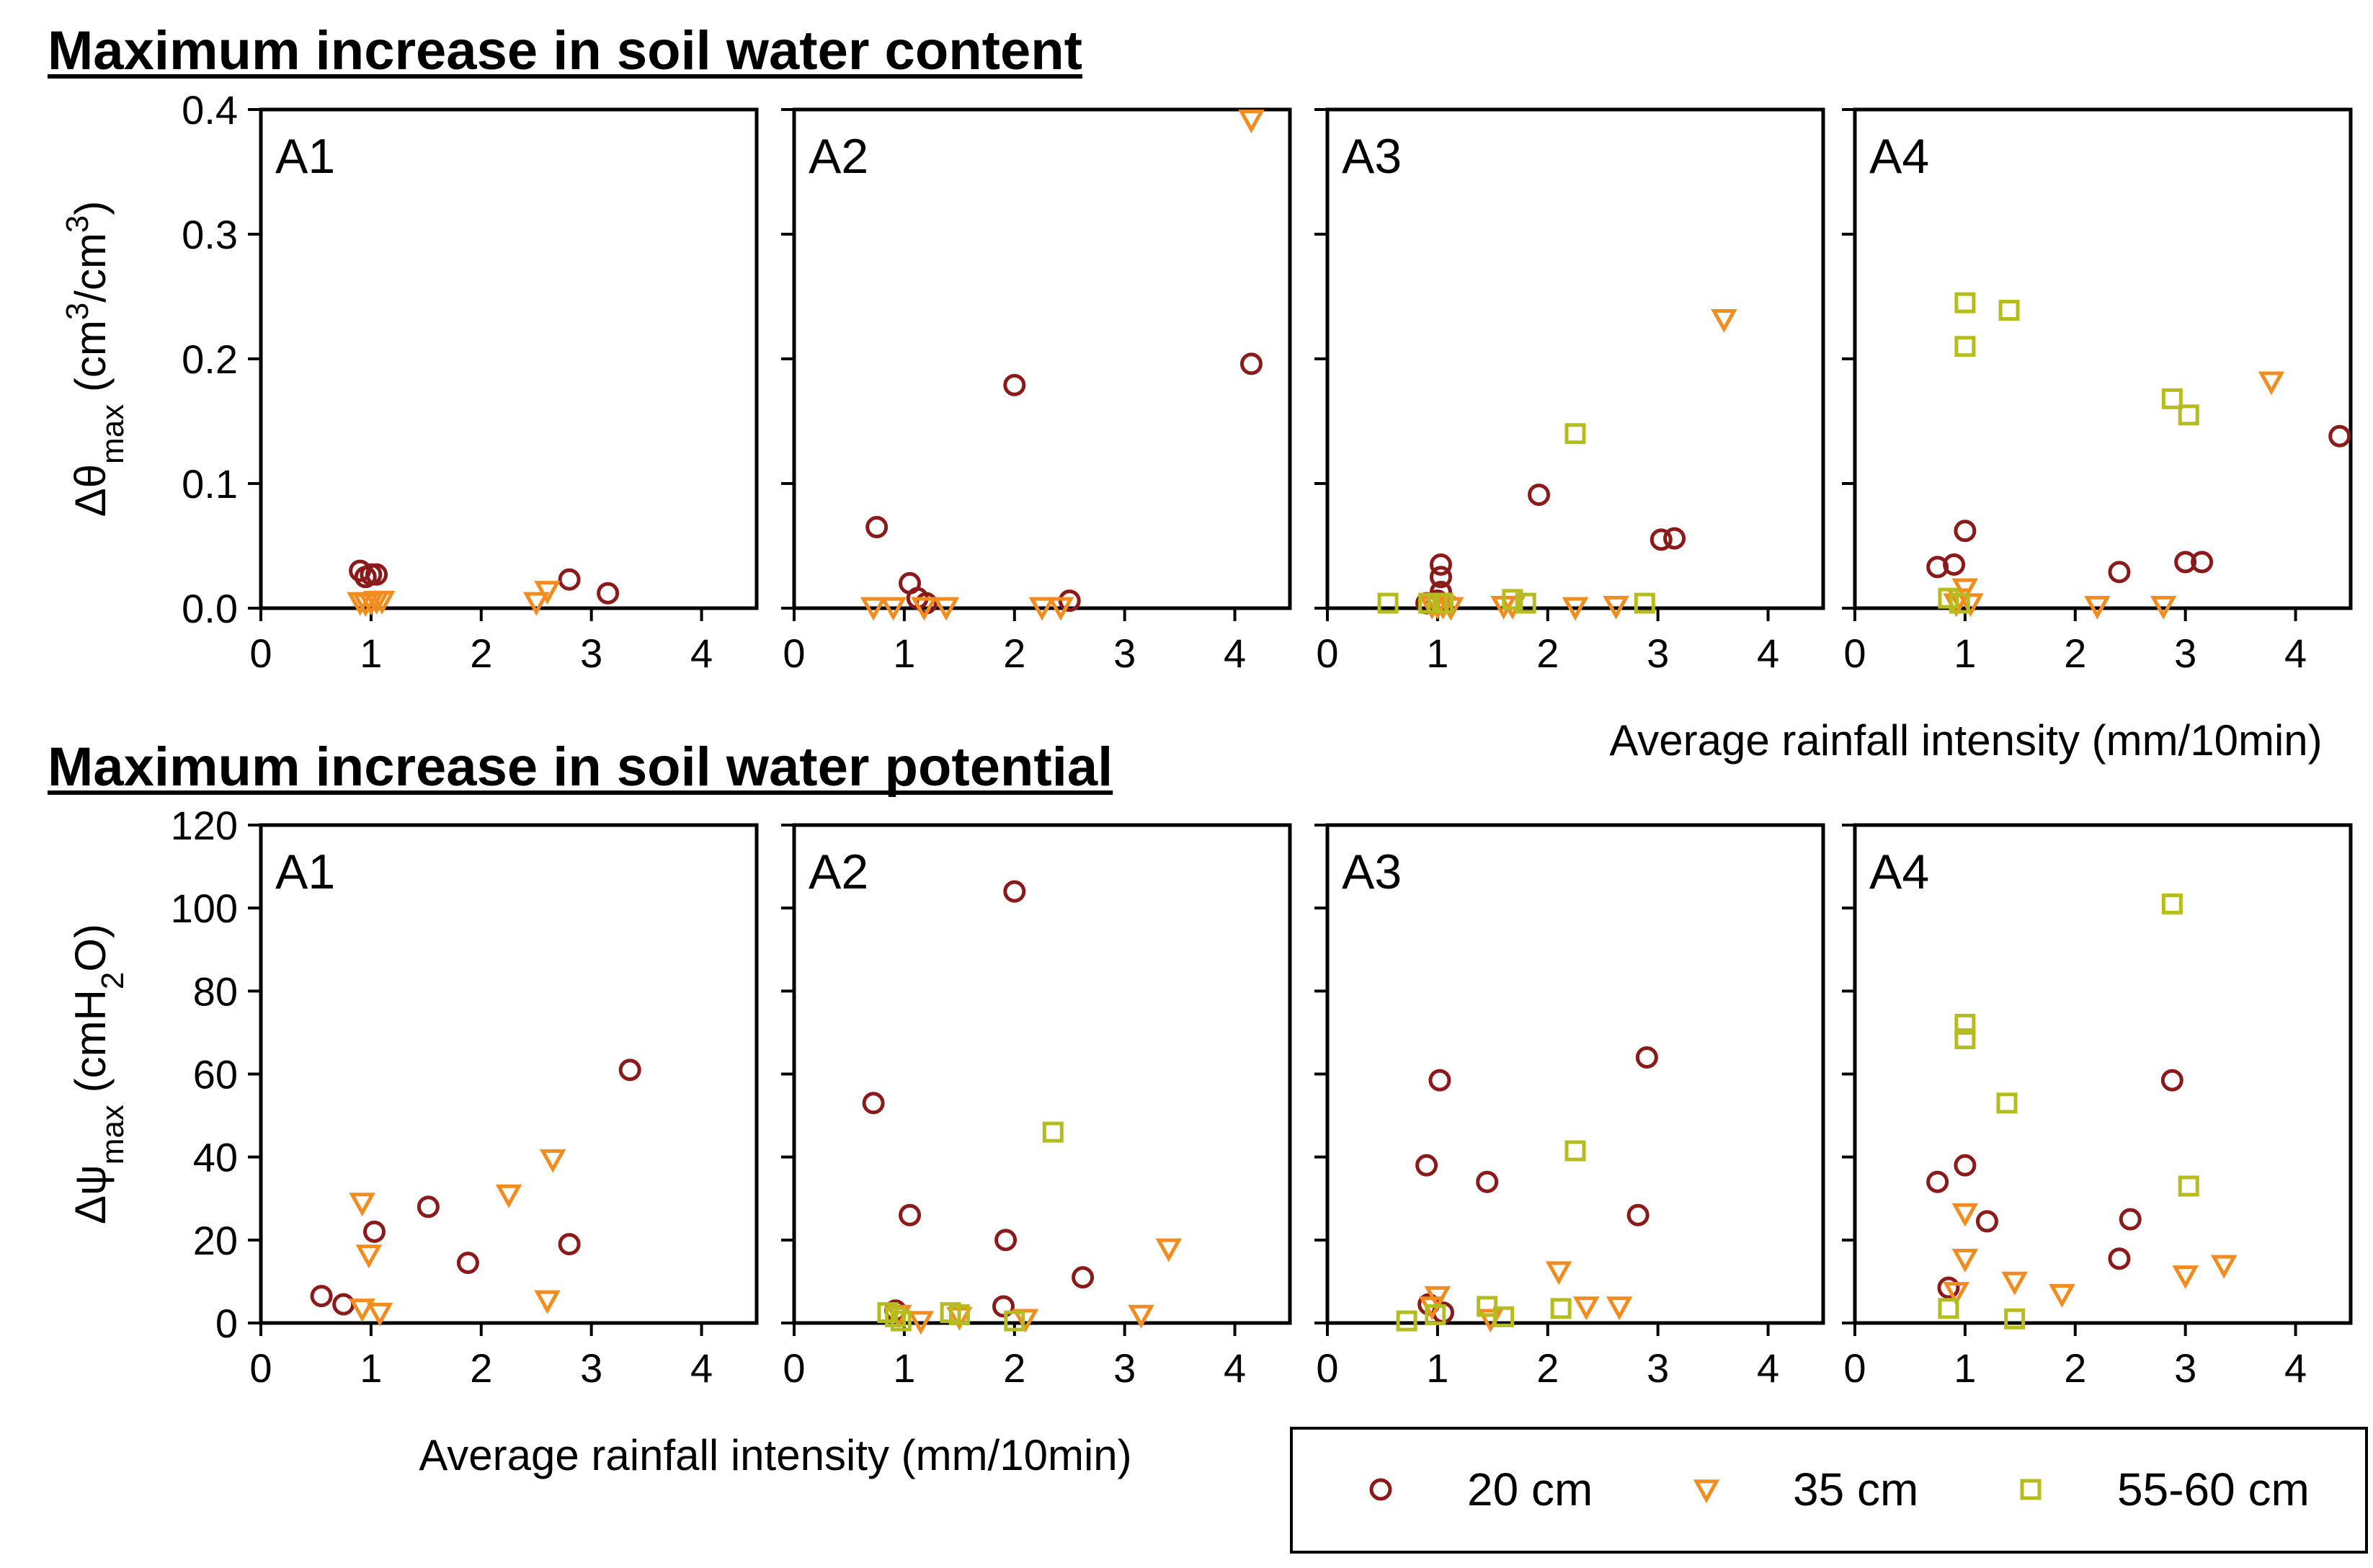 This screenshot has width=2373, height=1568. Describe the element at coordinates (838, 156) in the screenshot. I see `panel-label: A2` at that location.